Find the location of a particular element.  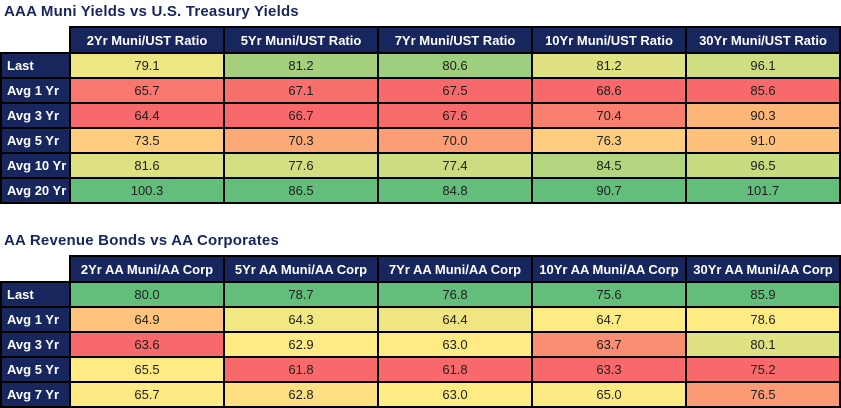

table-row: Last 79.1 81.2 80.6 81.2 96.1 is located at coordinates (420, 65).